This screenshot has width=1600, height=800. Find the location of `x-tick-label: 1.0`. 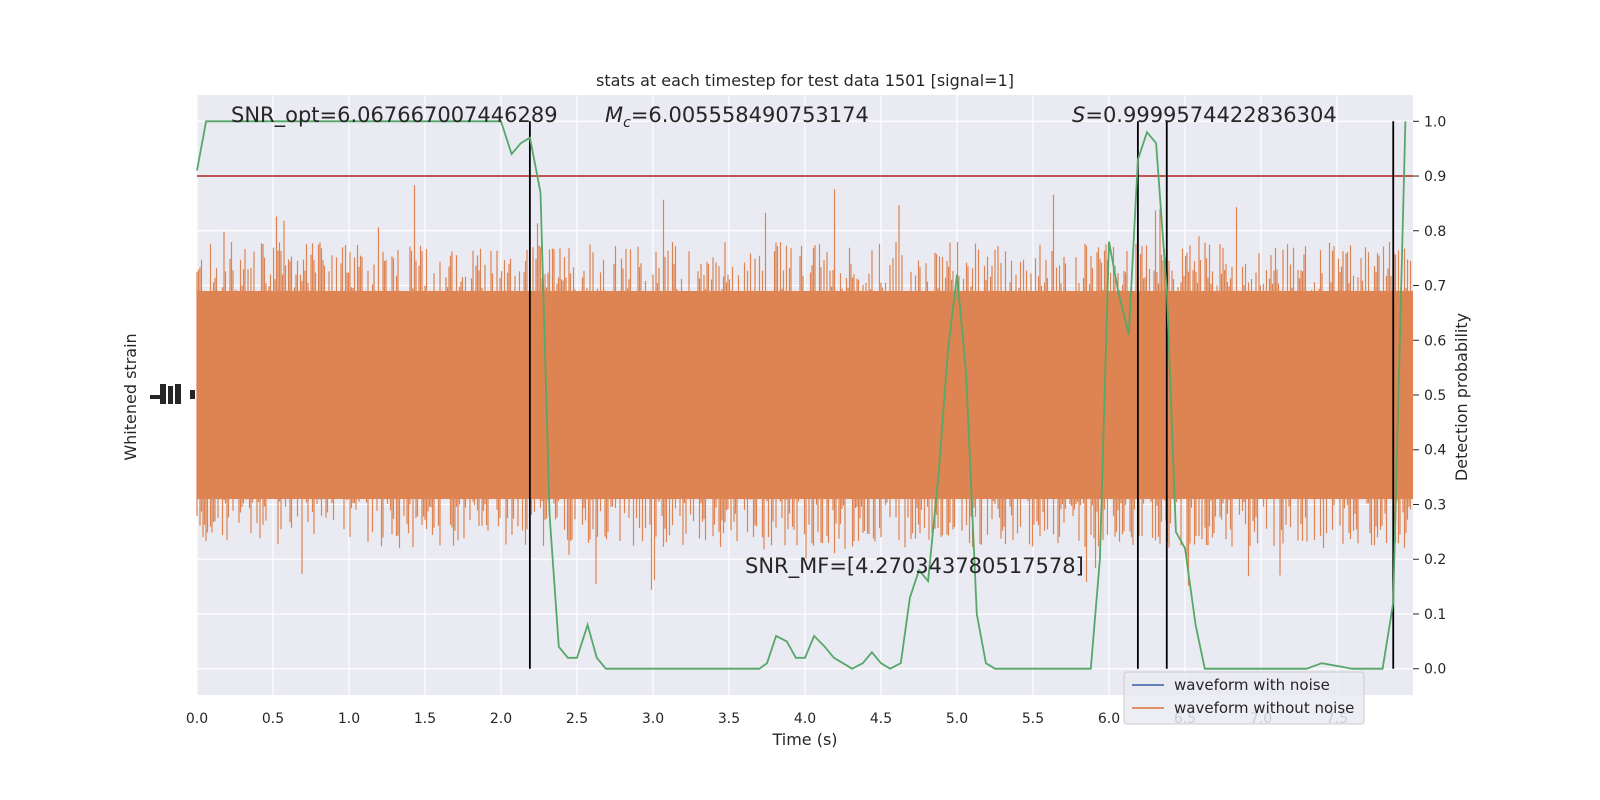

x-tick-label: 1.0 is located at coordinates (349, 719).